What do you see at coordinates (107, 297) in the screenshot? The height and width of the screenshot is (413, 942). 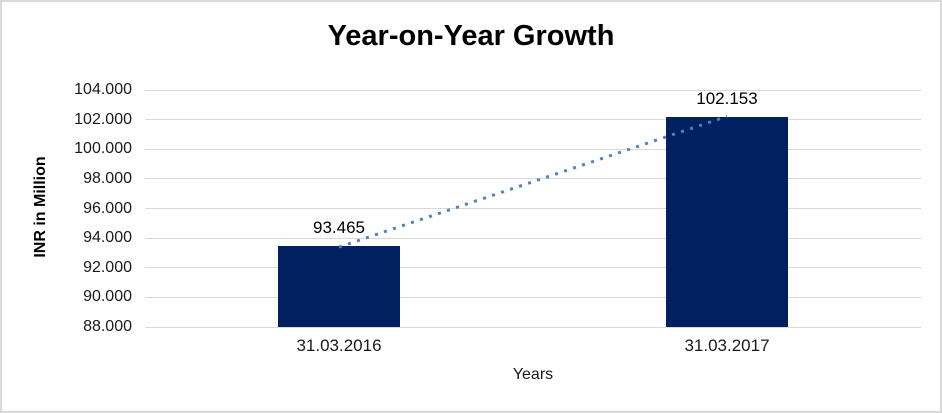 I see `y-tick-label: 90.000` at bounding box center [107, 297].